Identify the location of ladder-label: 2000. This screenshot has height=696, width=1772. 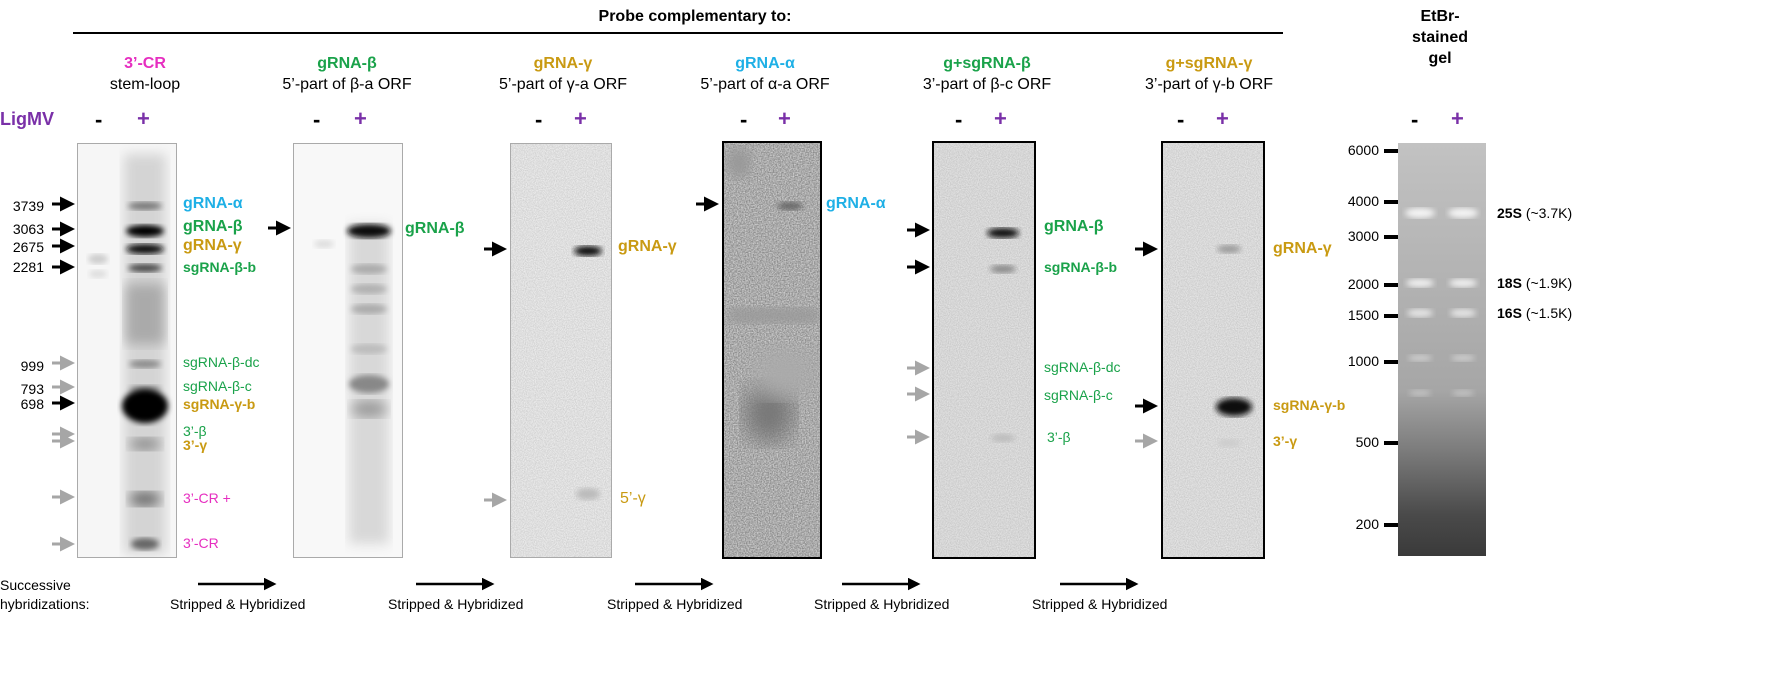
(1363, 284).